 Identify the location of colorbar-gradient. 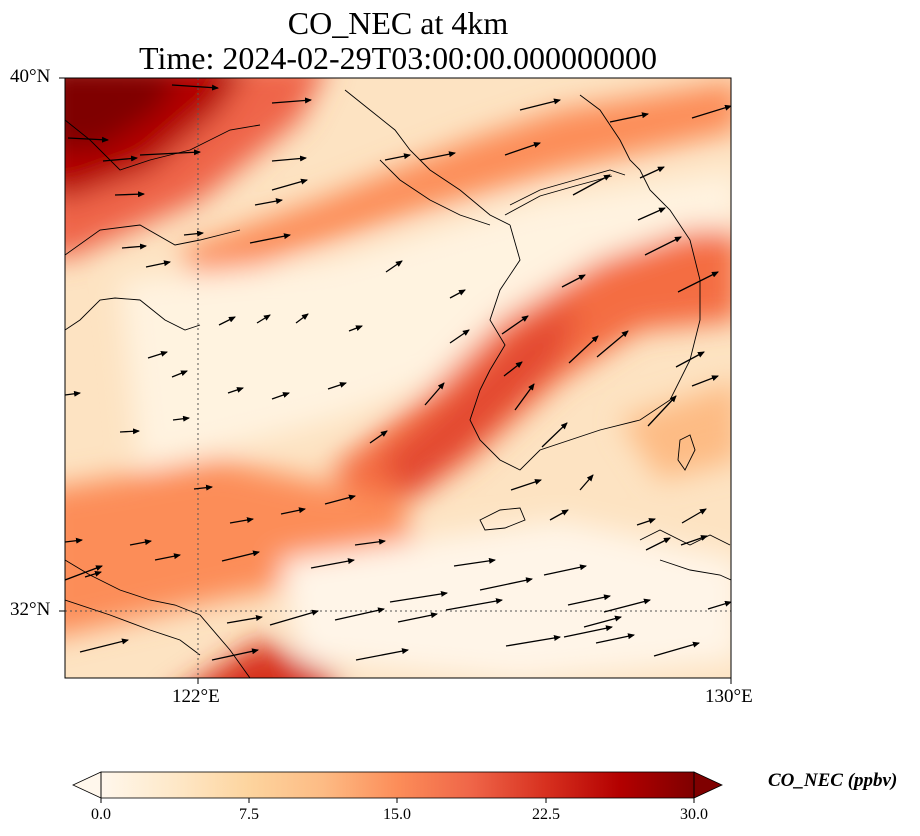
(397, 785).